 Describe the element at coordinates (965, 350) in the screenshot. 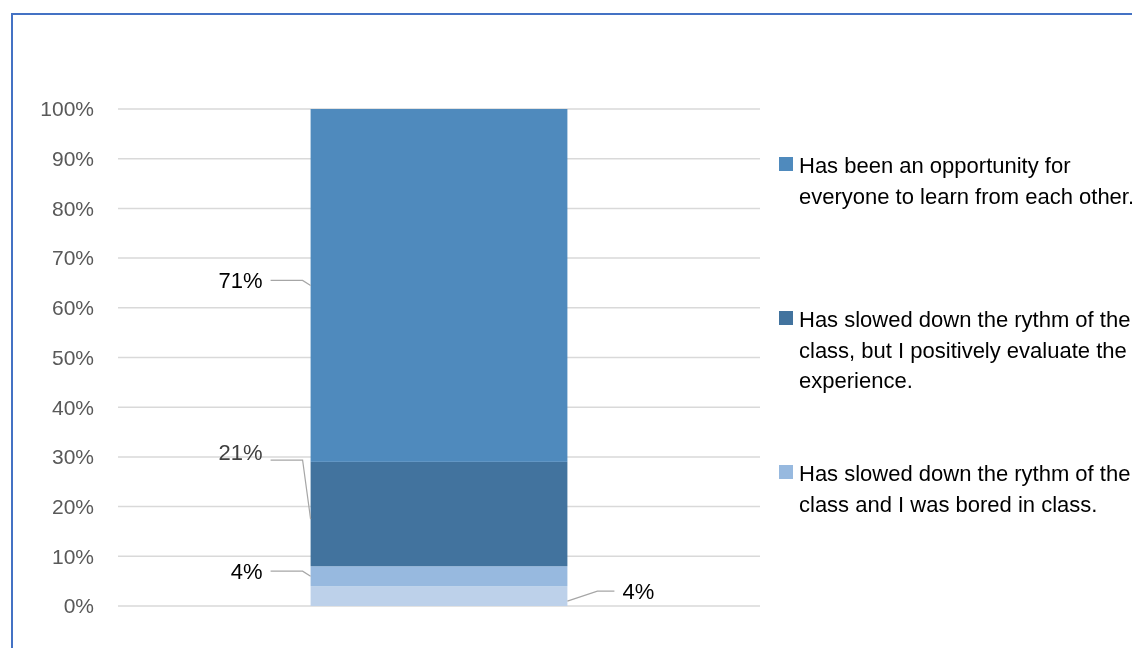

I see `legend-label: Has slowed down the rythm of the class, but I positively evaluate the experience.` at that location.